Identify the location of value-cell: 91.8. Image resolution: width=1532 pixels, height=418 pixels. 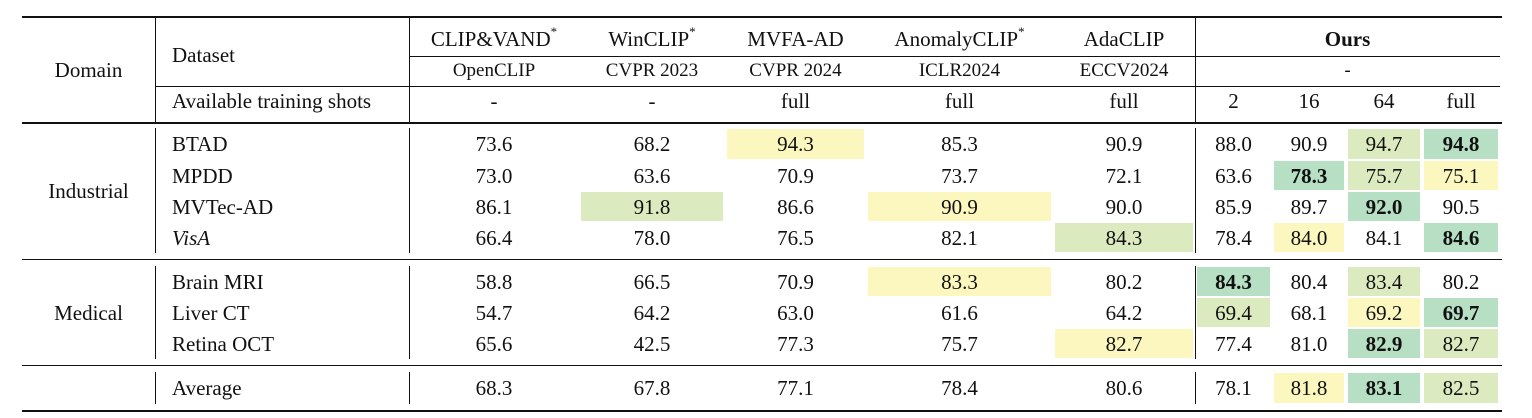
(652, 207).